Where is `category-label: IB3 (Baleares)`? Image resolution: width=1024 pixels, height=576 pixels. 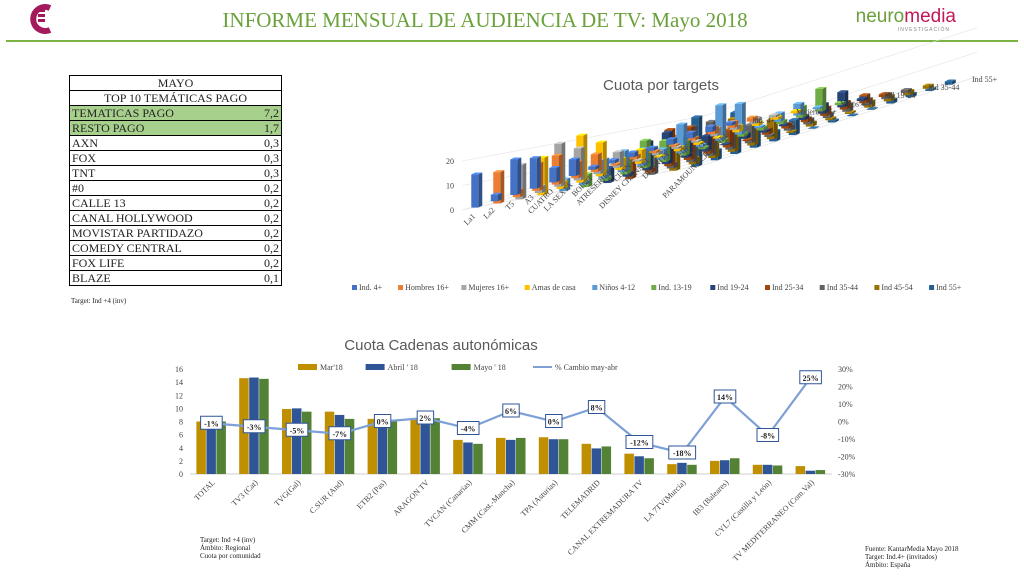 category-label: IB3 (Baleares) is located at coordinates (711, 498).